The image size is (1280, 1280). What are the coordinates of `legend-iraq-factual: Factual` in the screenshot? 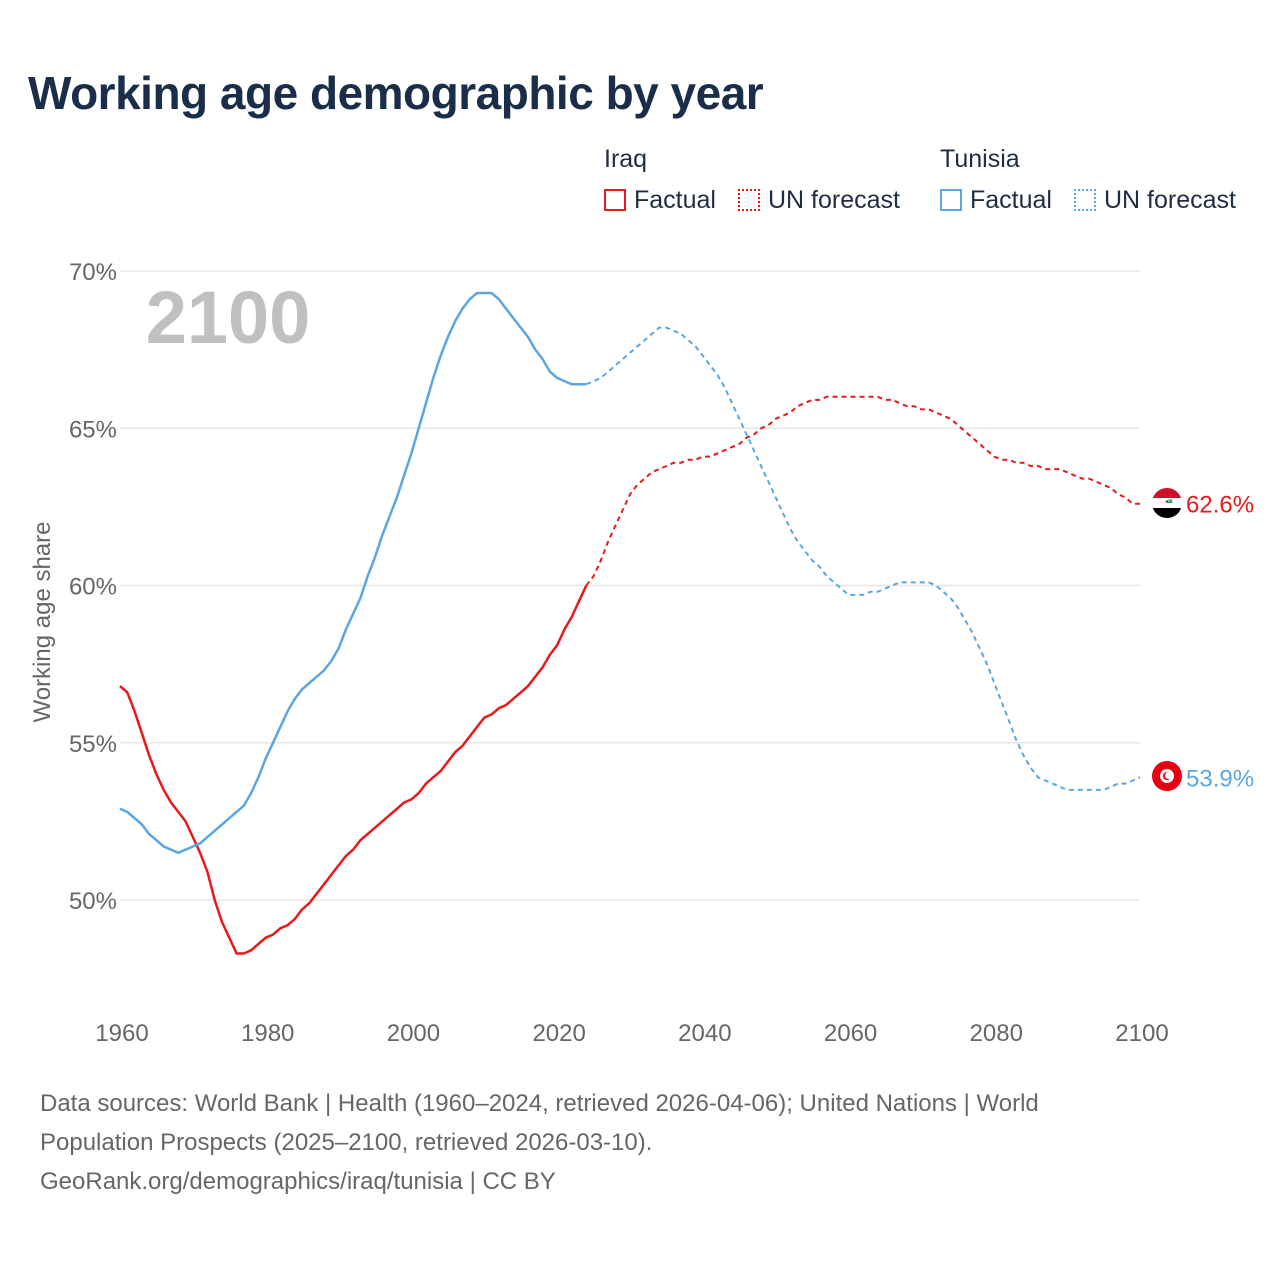 It's located at (660, 200).